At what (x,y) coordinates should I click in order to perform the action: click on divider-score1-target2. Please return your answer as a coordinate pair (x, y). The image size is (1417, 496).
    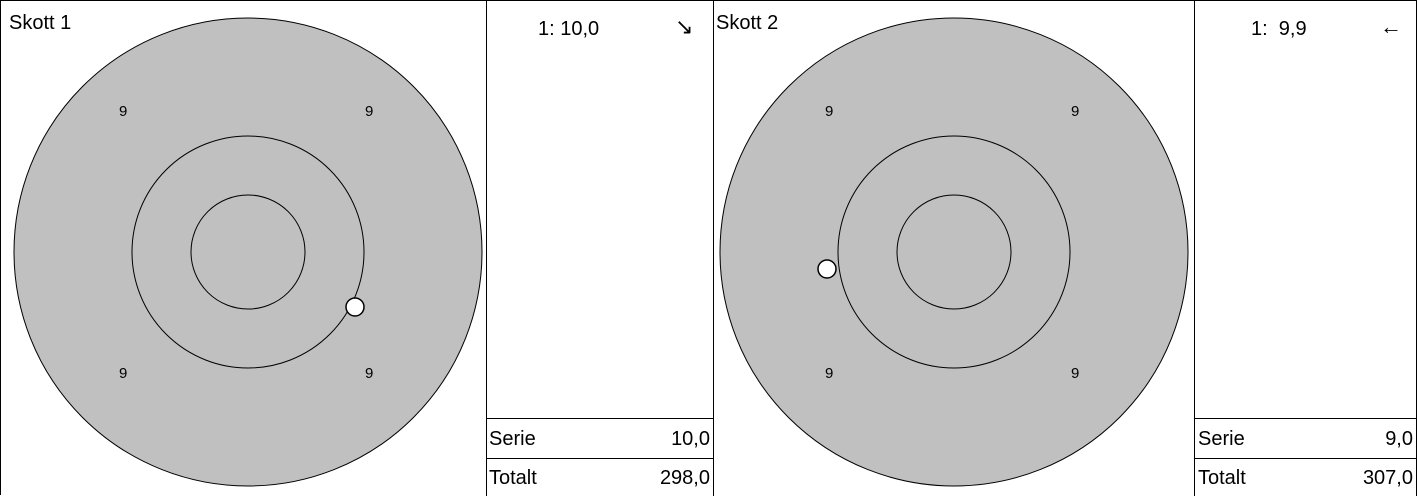
    Looking at the image, I should click on (713, 248).